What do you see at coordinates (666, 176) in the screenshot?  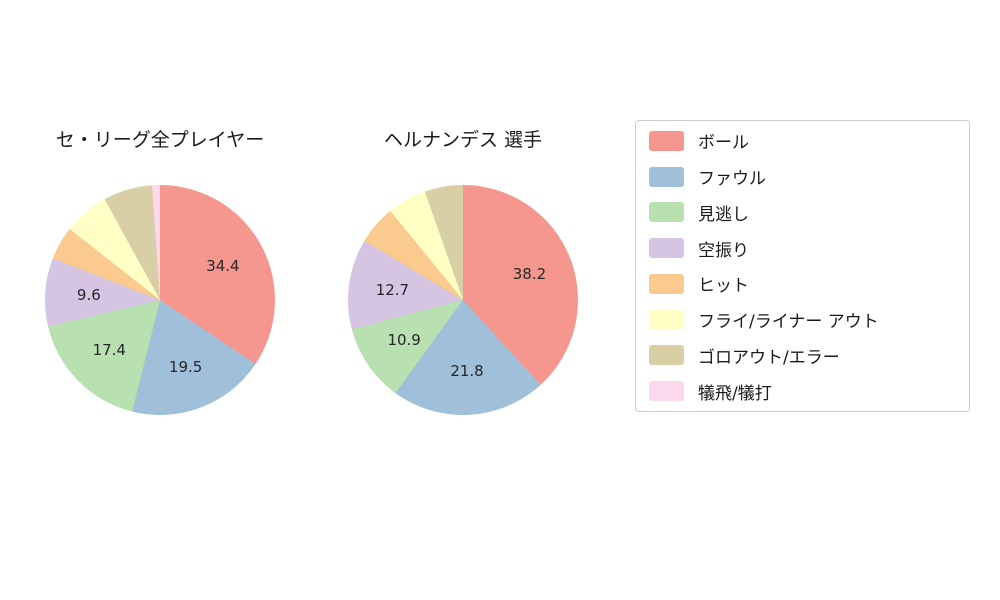 I see `legend-swatch-foul` at bounding box center [666, 176].